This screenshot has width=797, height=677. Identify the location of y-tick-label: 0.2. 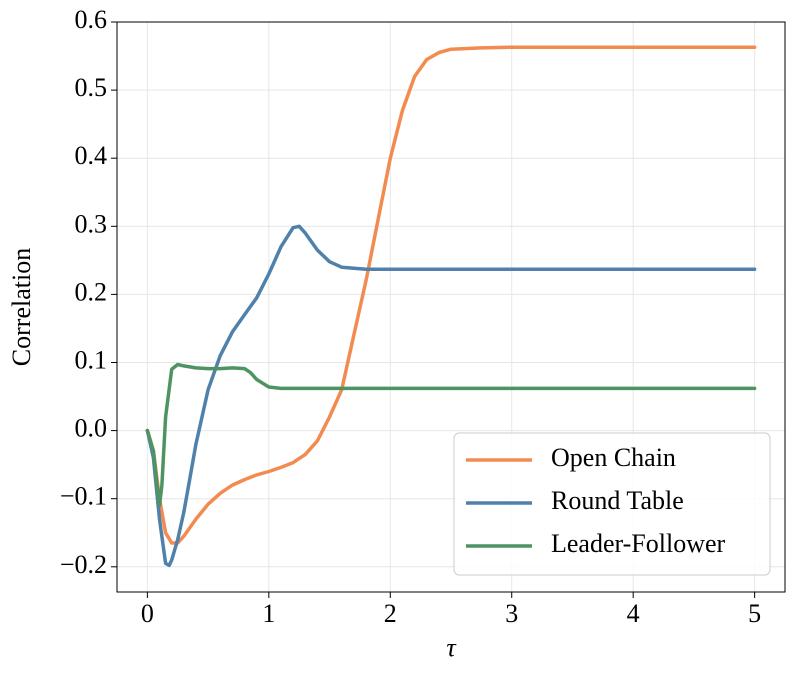
(91, 291).